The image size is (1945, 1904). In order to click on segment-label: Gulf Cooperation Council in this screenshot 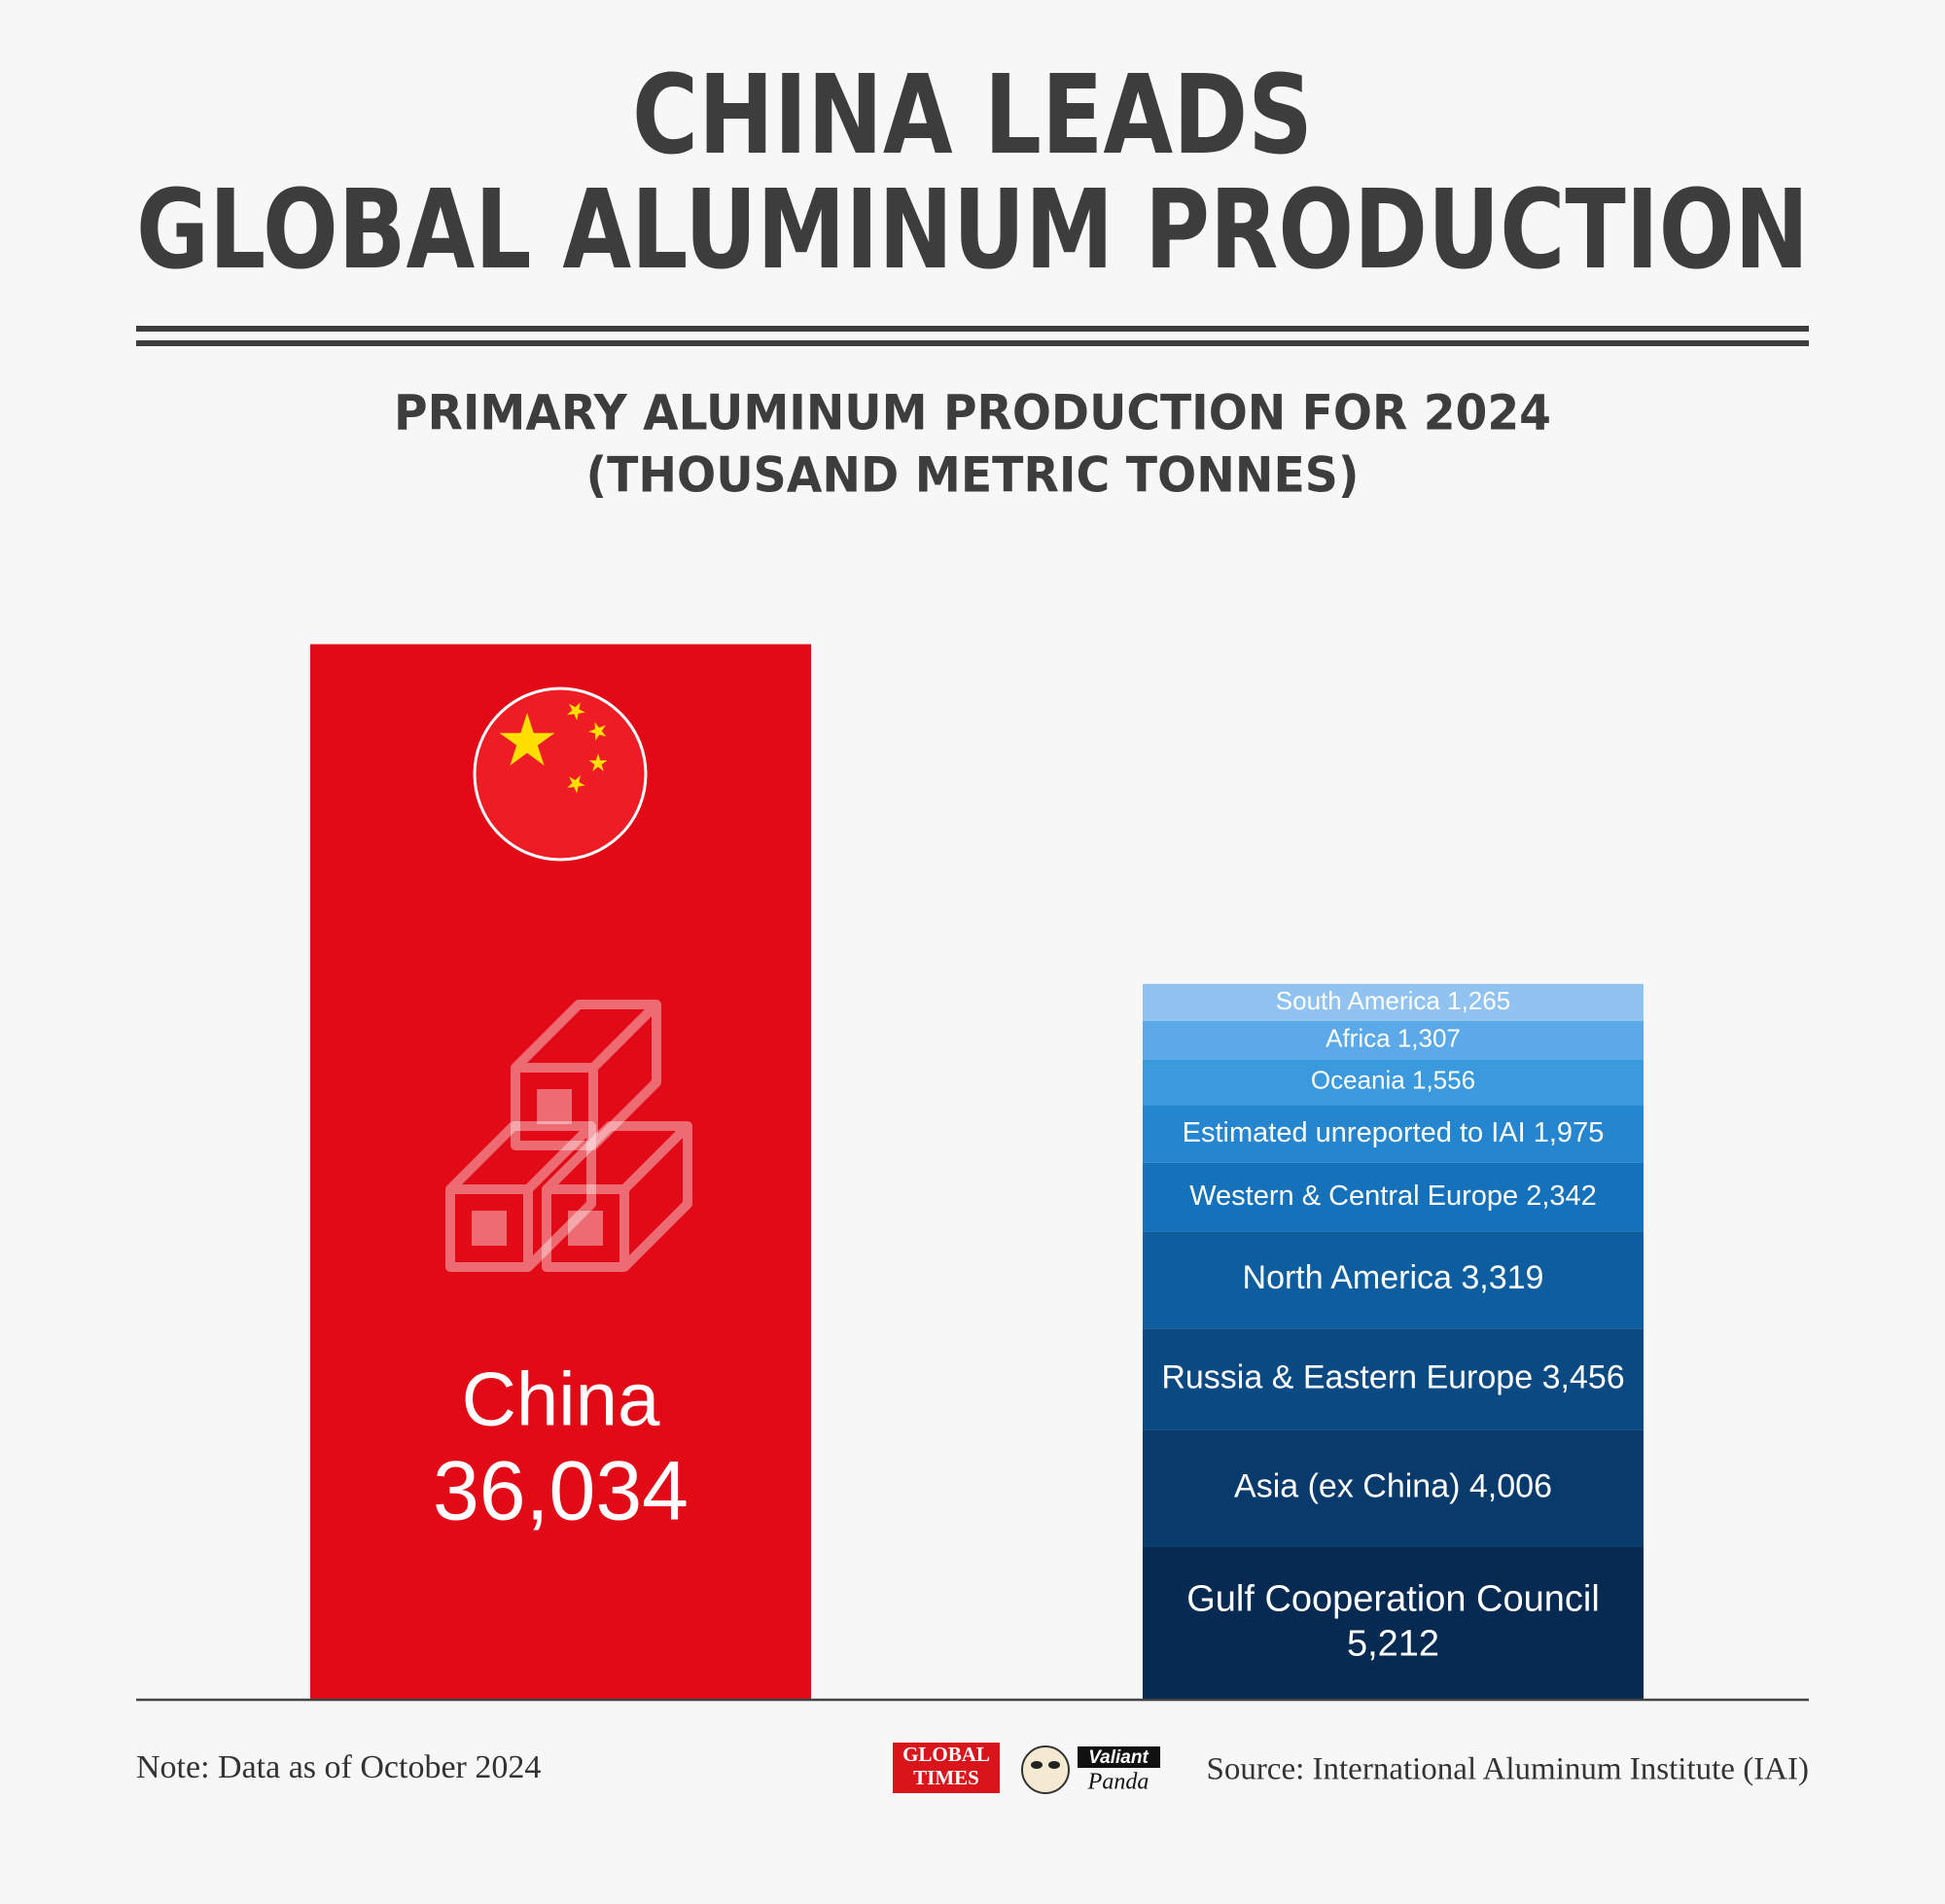, I will do `click(1393, 1599)`.